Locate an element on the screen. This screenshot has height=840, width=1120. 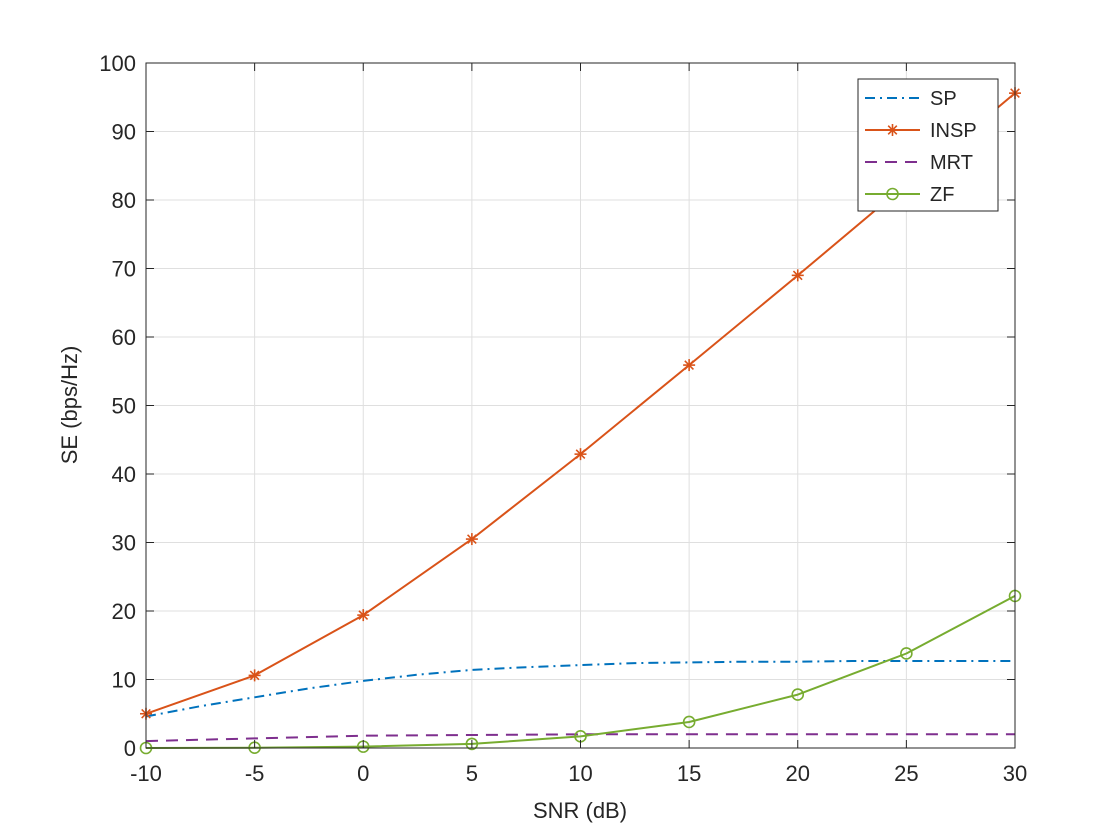
y-tick-label: 50 is located at coordinates (124, 406).